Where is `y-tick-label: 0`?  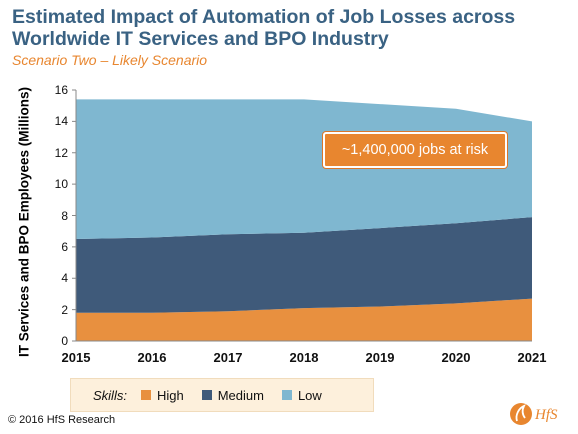 y-tick-label: 0 is located at coordinates (64, 341).